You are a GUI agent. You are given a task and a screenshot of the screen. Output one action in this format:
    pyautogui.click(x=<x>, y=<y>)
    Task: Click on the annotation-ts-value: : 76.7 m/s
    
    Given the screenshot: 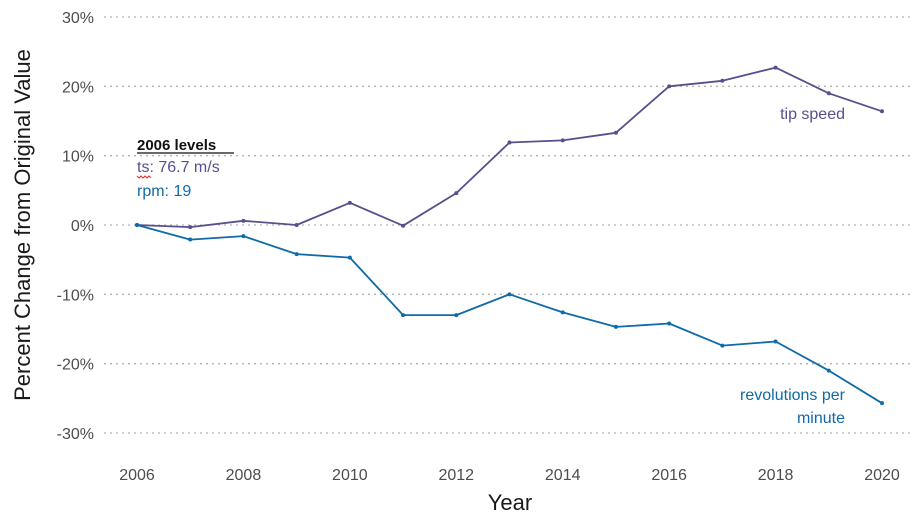 What is the action you would take?
    pyautogui.click(x=184, y=167)
    